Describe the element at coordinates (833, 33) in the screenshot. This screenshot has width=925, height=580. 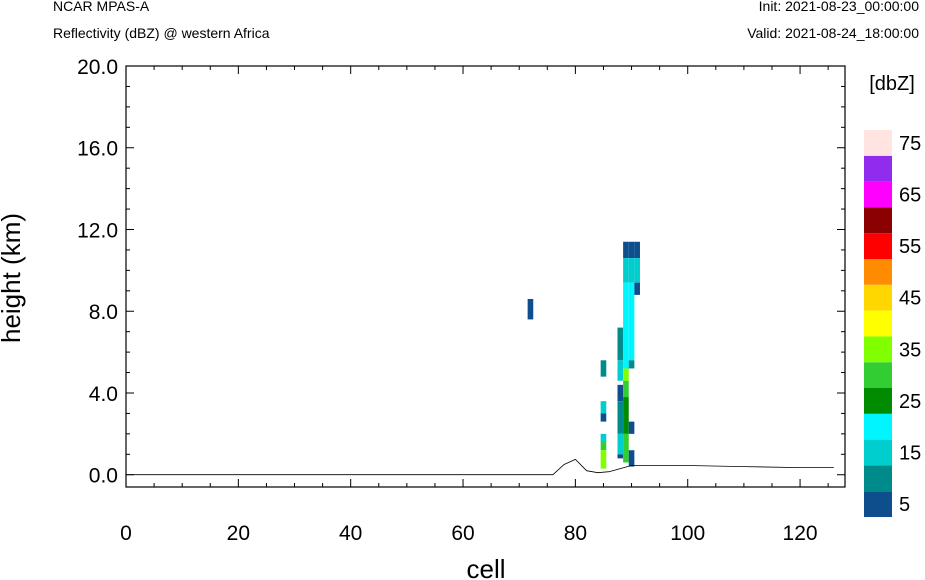
I see `valid-time: Valid: 2021-08-24_18:00:00` at that location.